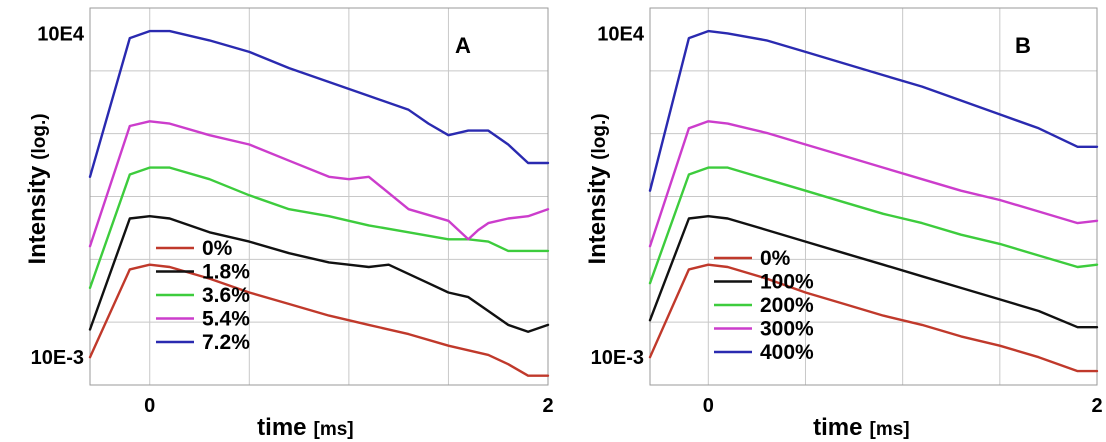  What do you see at coordinates (226, 342) in the screenshot?
I see `legend-entry-label: 7.2%` at bounding box center [226, 342].